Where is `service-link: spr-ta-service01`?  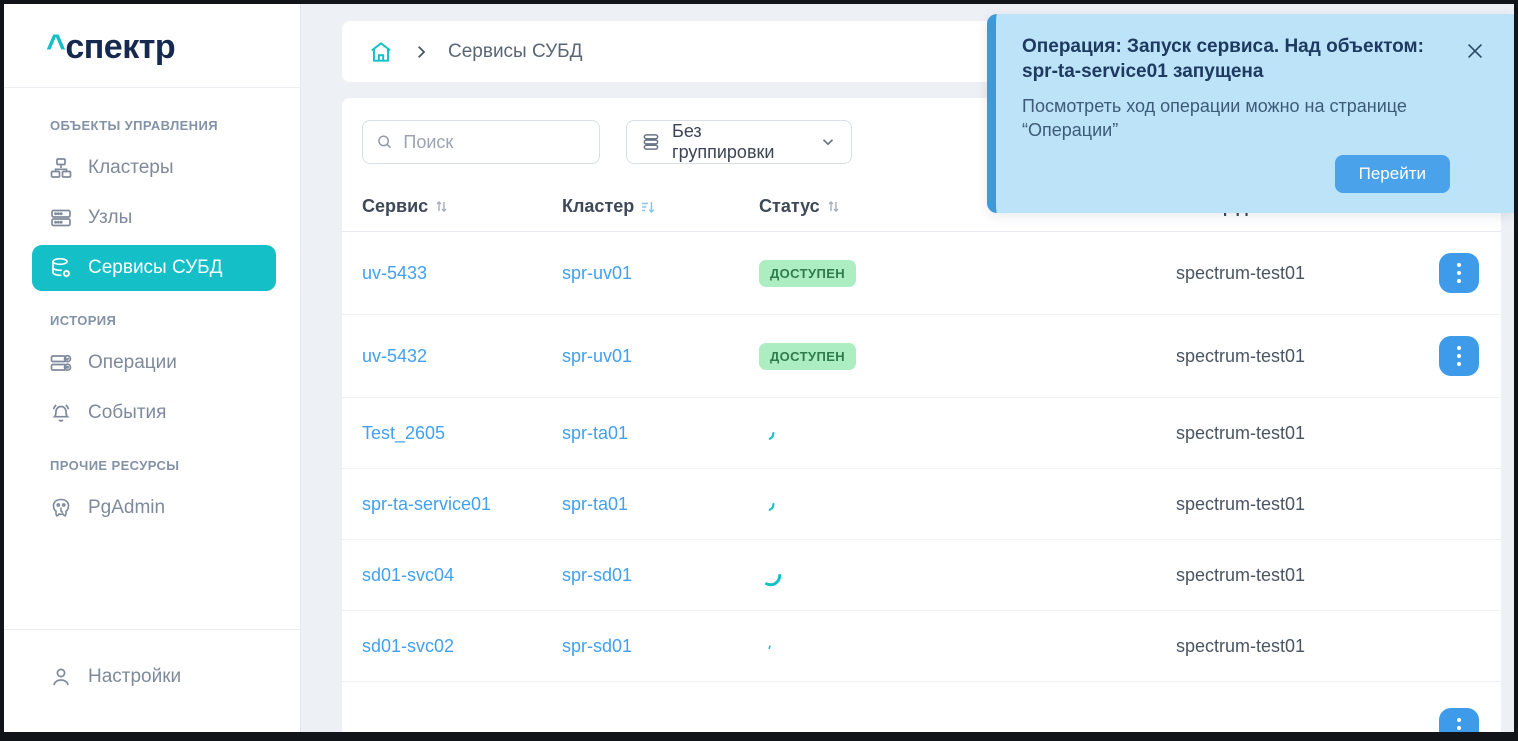 service-link: spr-ta-service01 is located at coordinates (427, 503).